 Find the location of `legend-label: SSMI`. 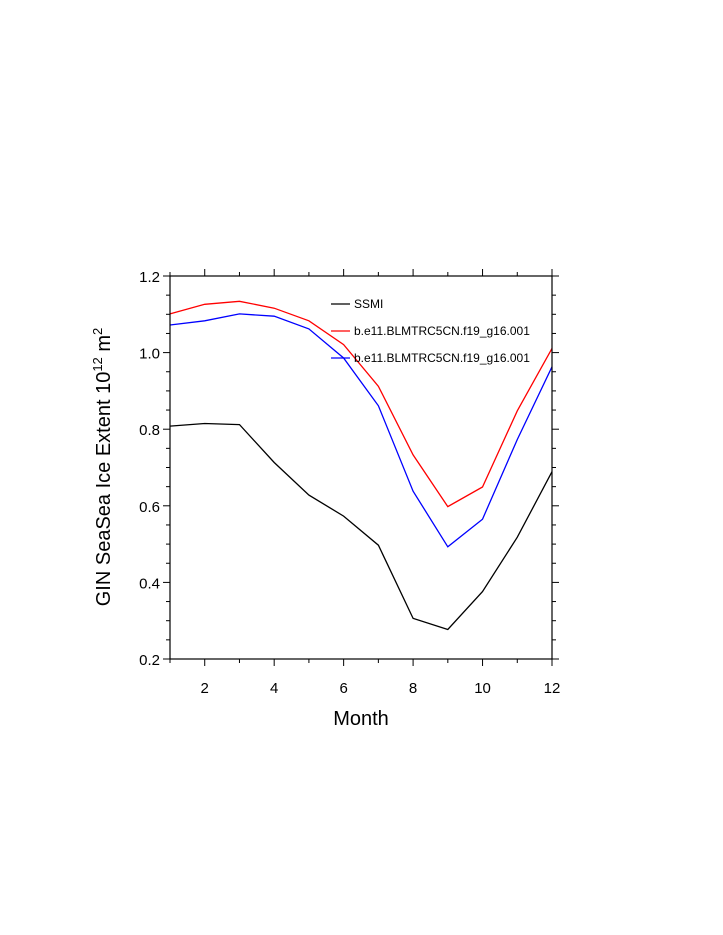

legend-label: SSMI is located at coordinates (368, 304).